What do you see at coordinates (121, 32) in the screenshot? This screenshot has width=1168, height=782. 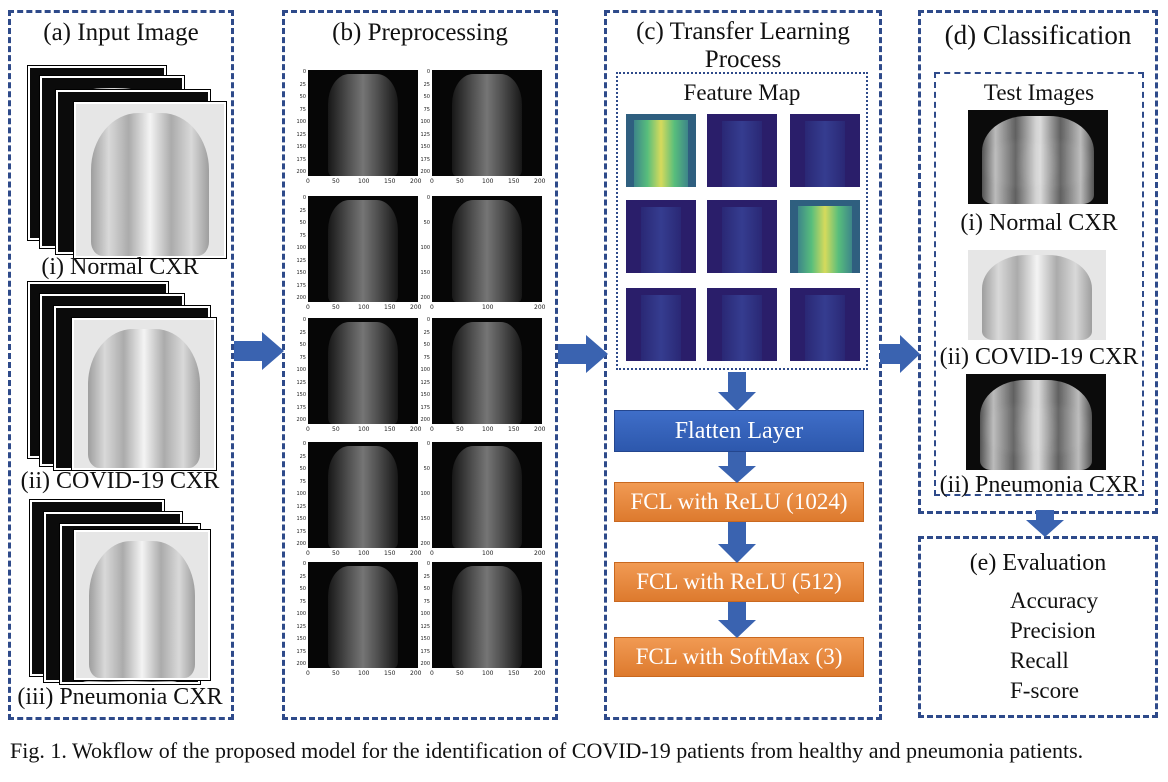 I see `panel-a-title: (a) Input Image` at bounding box center [121, 32].